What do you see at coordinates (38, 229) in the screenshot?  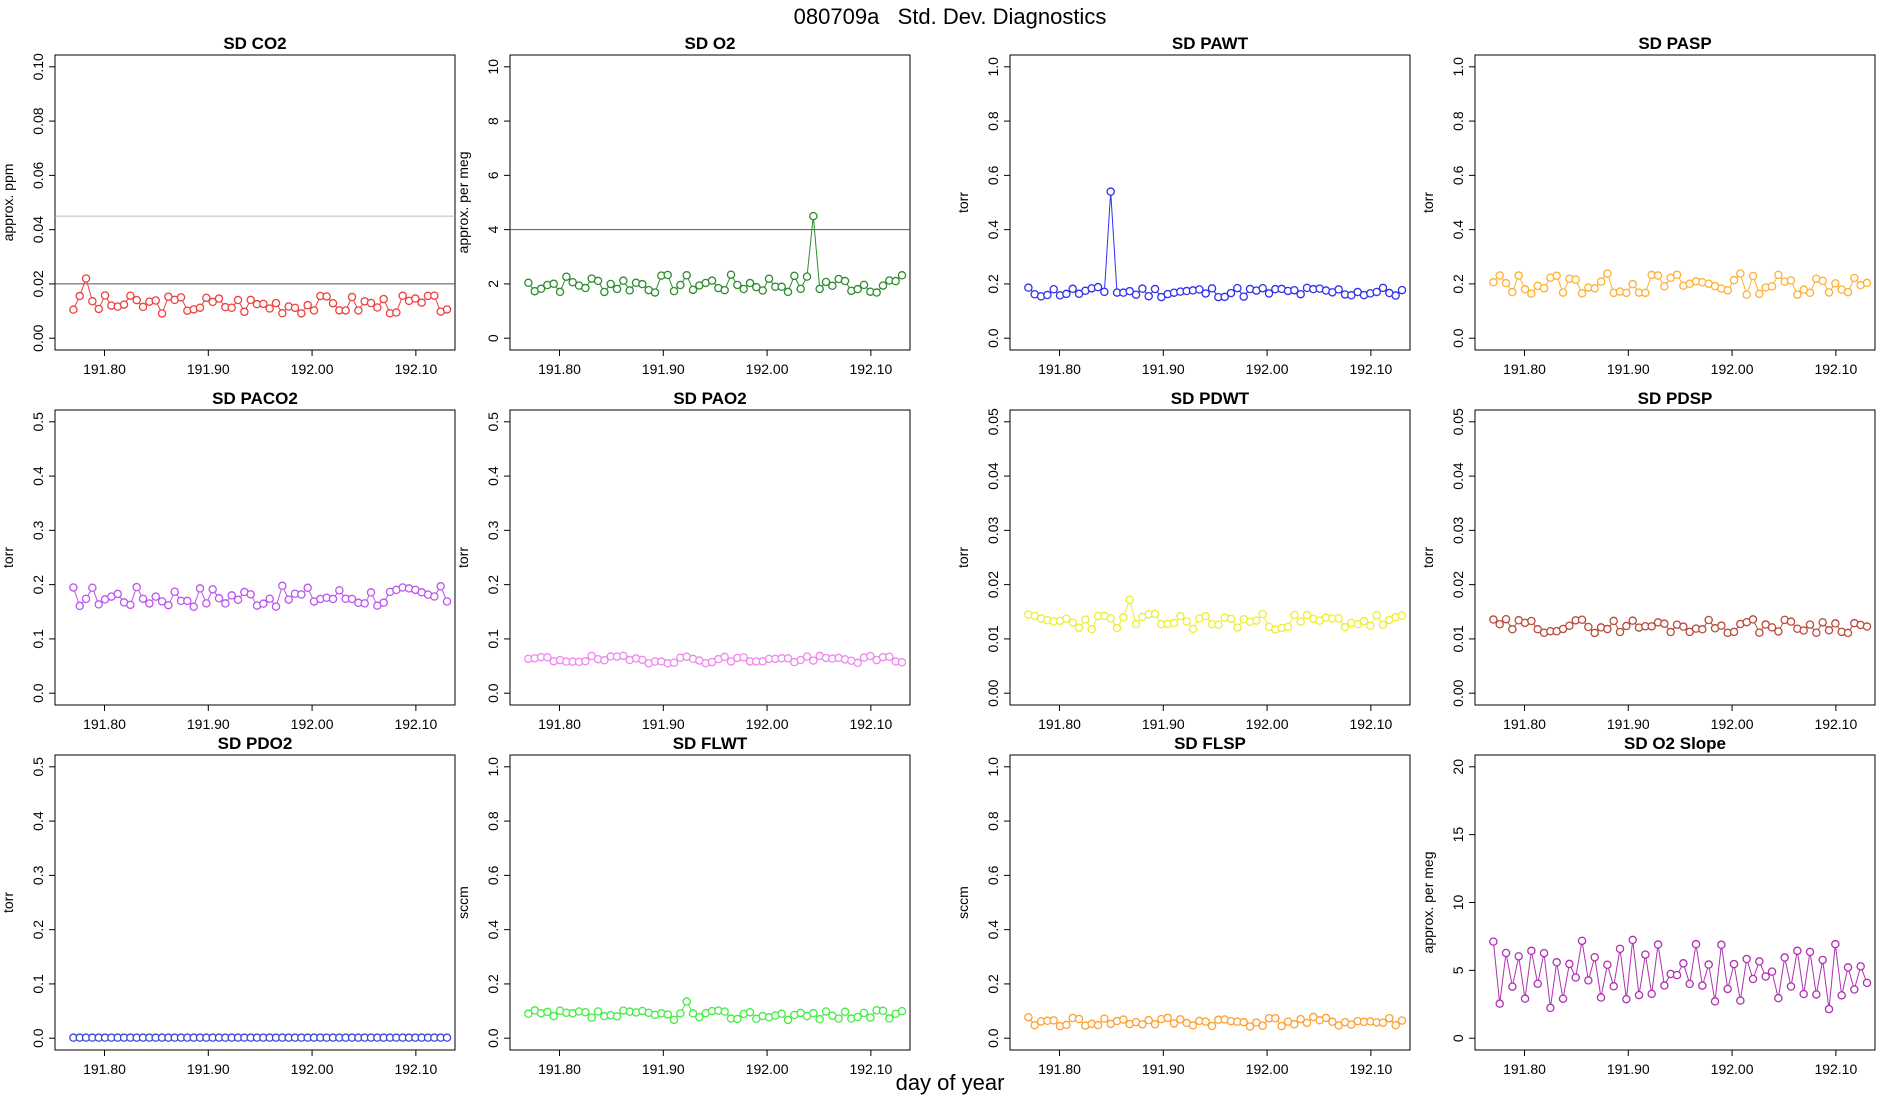 I see `y-tick-label: 0.04` at bounding box center [38, 229].